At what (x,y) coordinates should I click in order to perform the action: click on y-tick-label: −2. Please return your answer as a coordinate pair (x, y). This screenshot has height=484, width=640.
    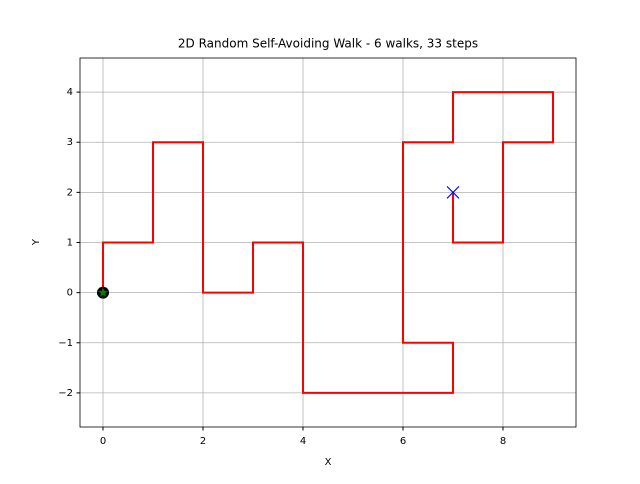
    Looking at the image, I should click on (65, 393).